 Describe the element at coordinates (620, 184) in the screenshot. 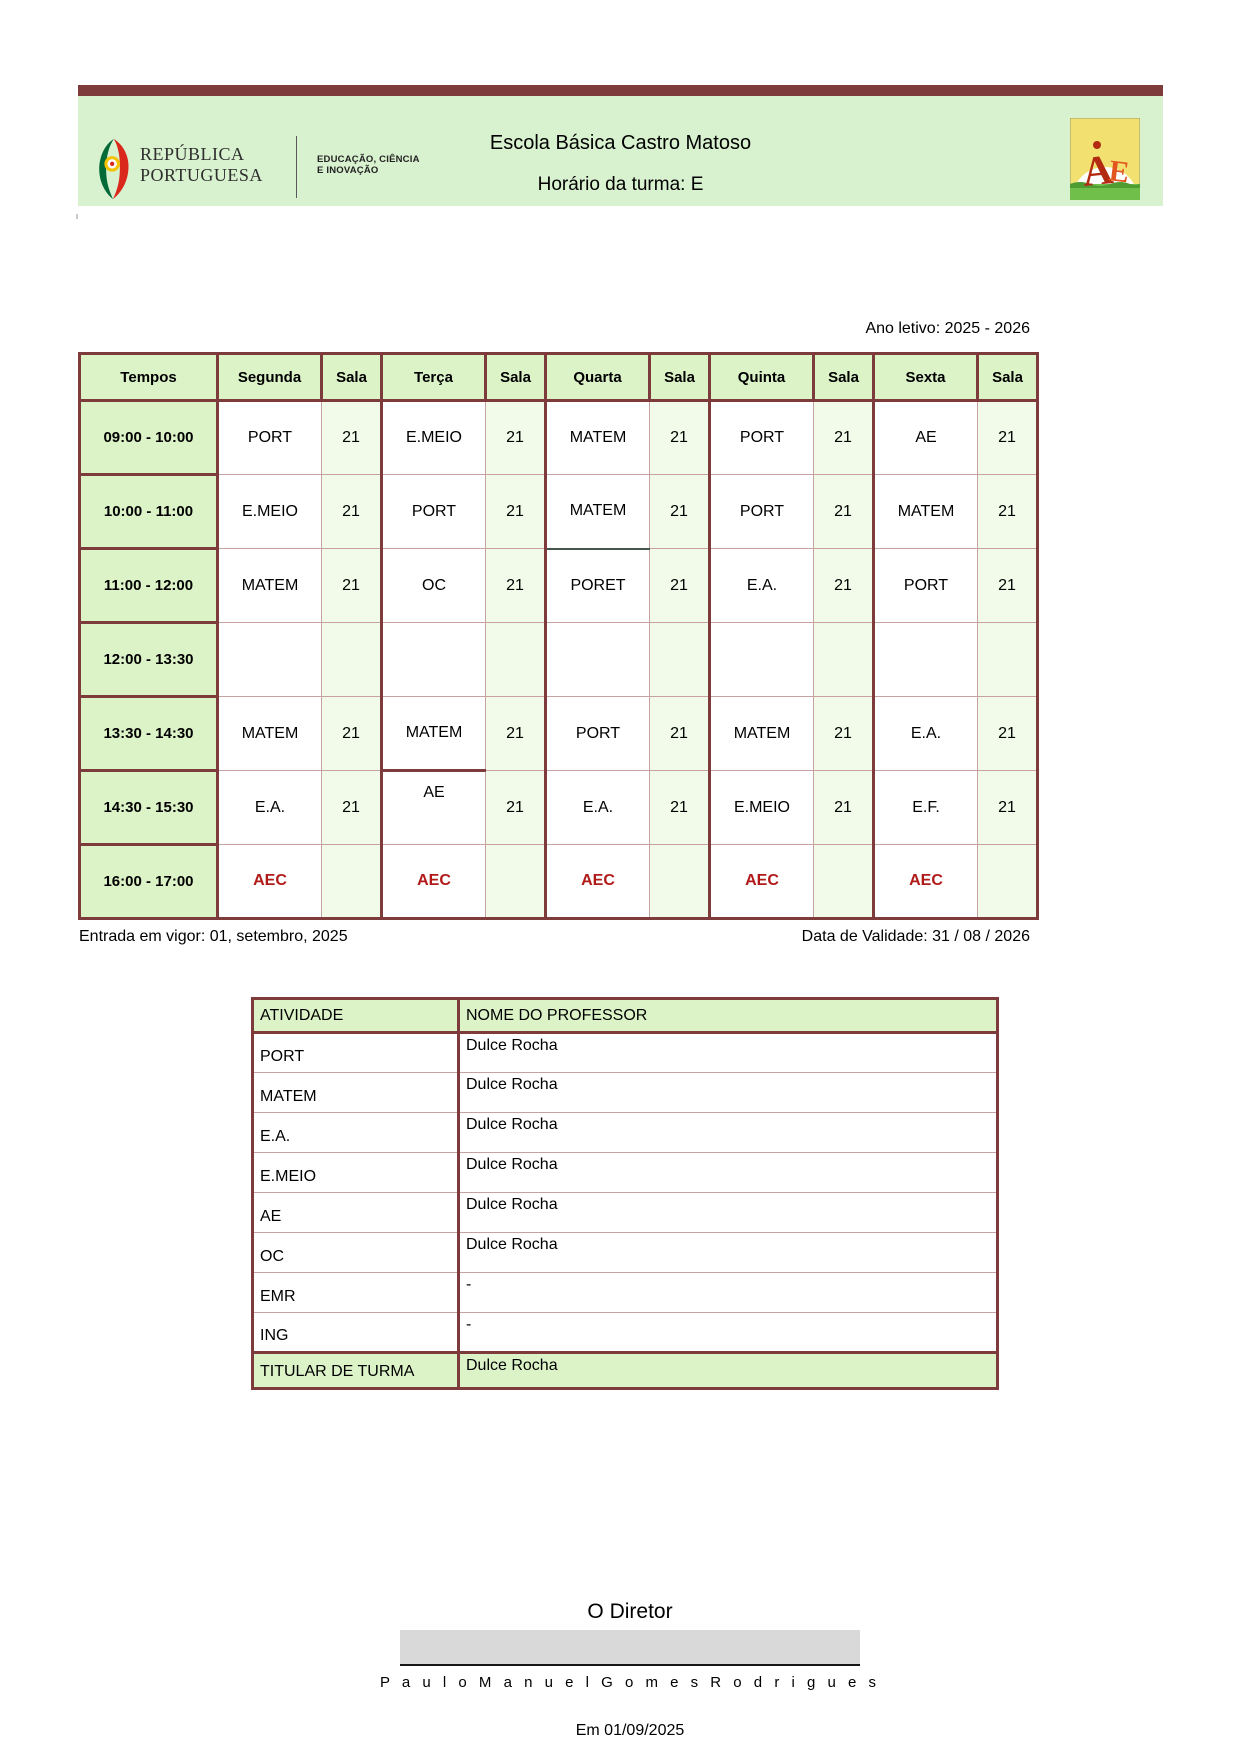

I see `schedule-title: Horário da turma: E` at that location.